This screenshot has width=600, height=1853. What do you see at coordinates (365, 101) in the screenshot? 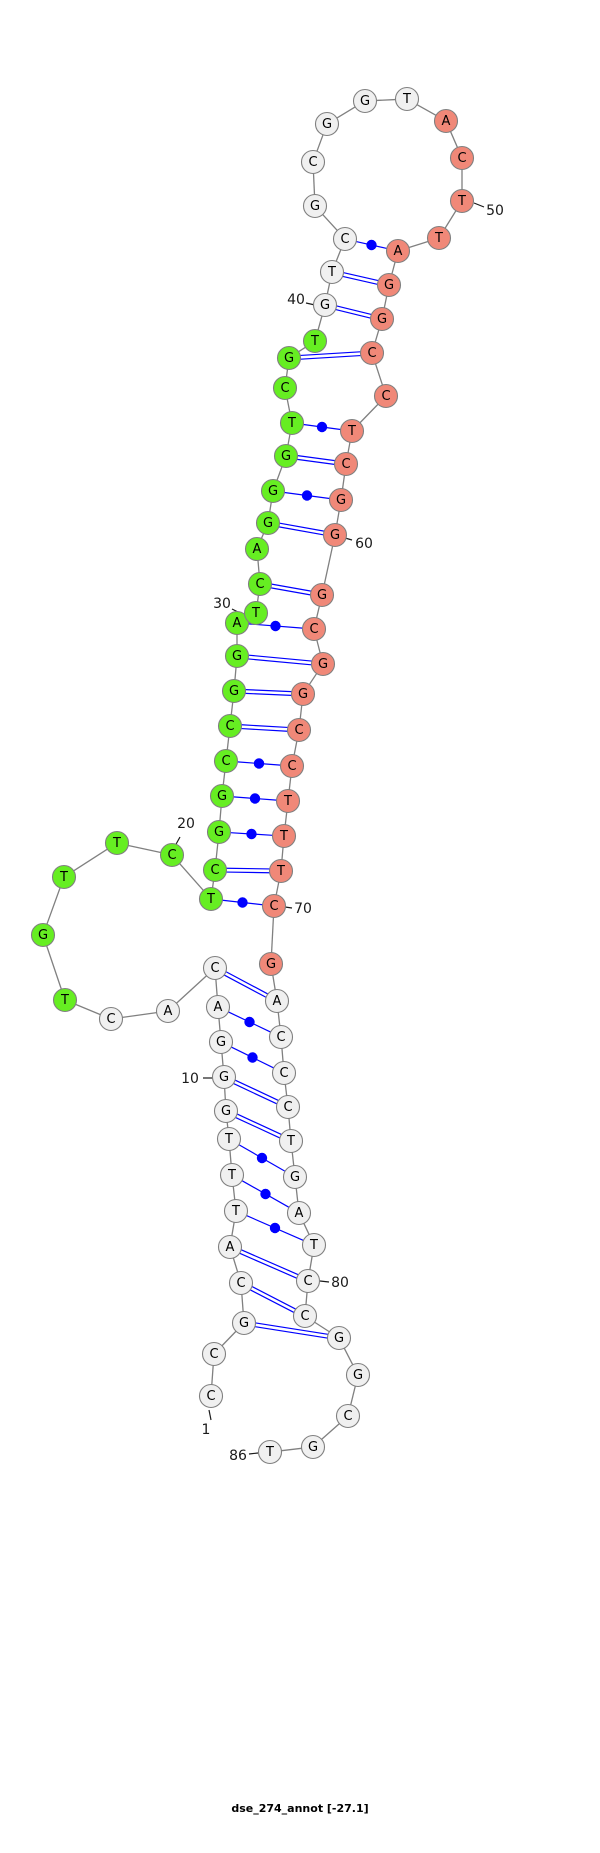
I see `nucleotide-46-G: G` at bounding box center [365, 101].